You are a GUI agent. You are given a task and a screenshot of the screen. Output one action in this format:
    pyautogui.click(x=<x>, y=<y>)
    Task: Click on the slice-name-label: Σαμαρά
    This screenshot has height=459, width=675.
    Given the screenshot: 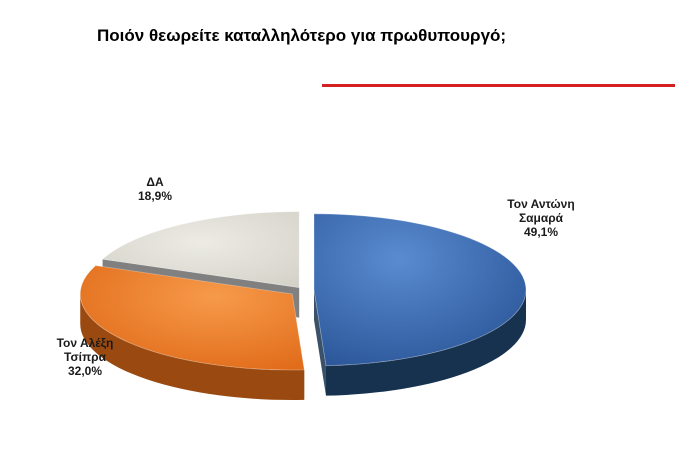 What is the action you would take?
    pyautogui.click(x=541, y=218)
    